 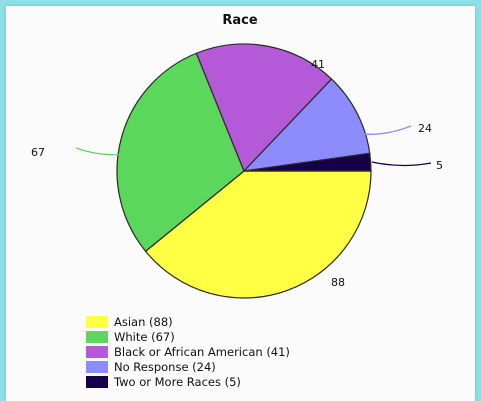 What do you see at coordinates (425, 128) in the screenshot?
I see `data-label-3: 24` at bounding box center [425, 128].